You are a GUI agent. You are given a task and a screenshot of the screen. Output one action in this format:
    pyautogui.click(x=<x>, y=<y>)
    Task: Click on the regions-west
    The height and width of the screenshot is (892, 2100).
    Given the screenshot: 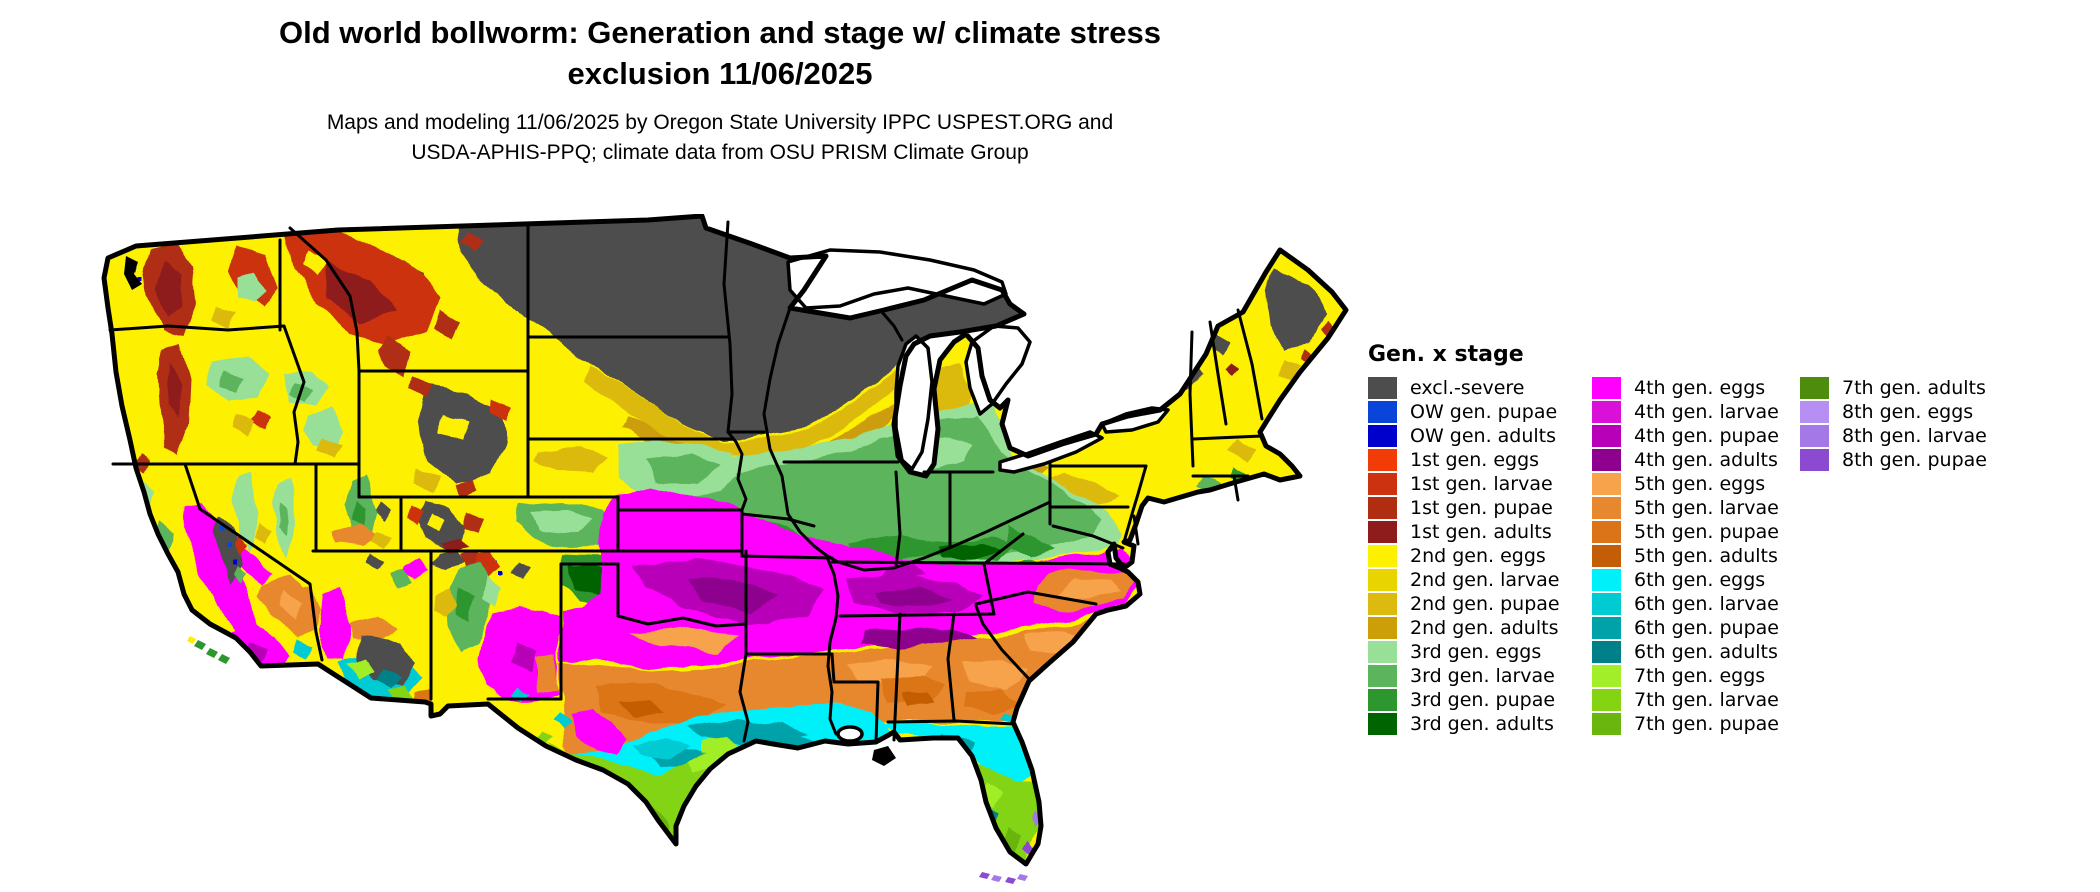 What is the action you would take?
    pyautogui.click(x=322, y=453)
    